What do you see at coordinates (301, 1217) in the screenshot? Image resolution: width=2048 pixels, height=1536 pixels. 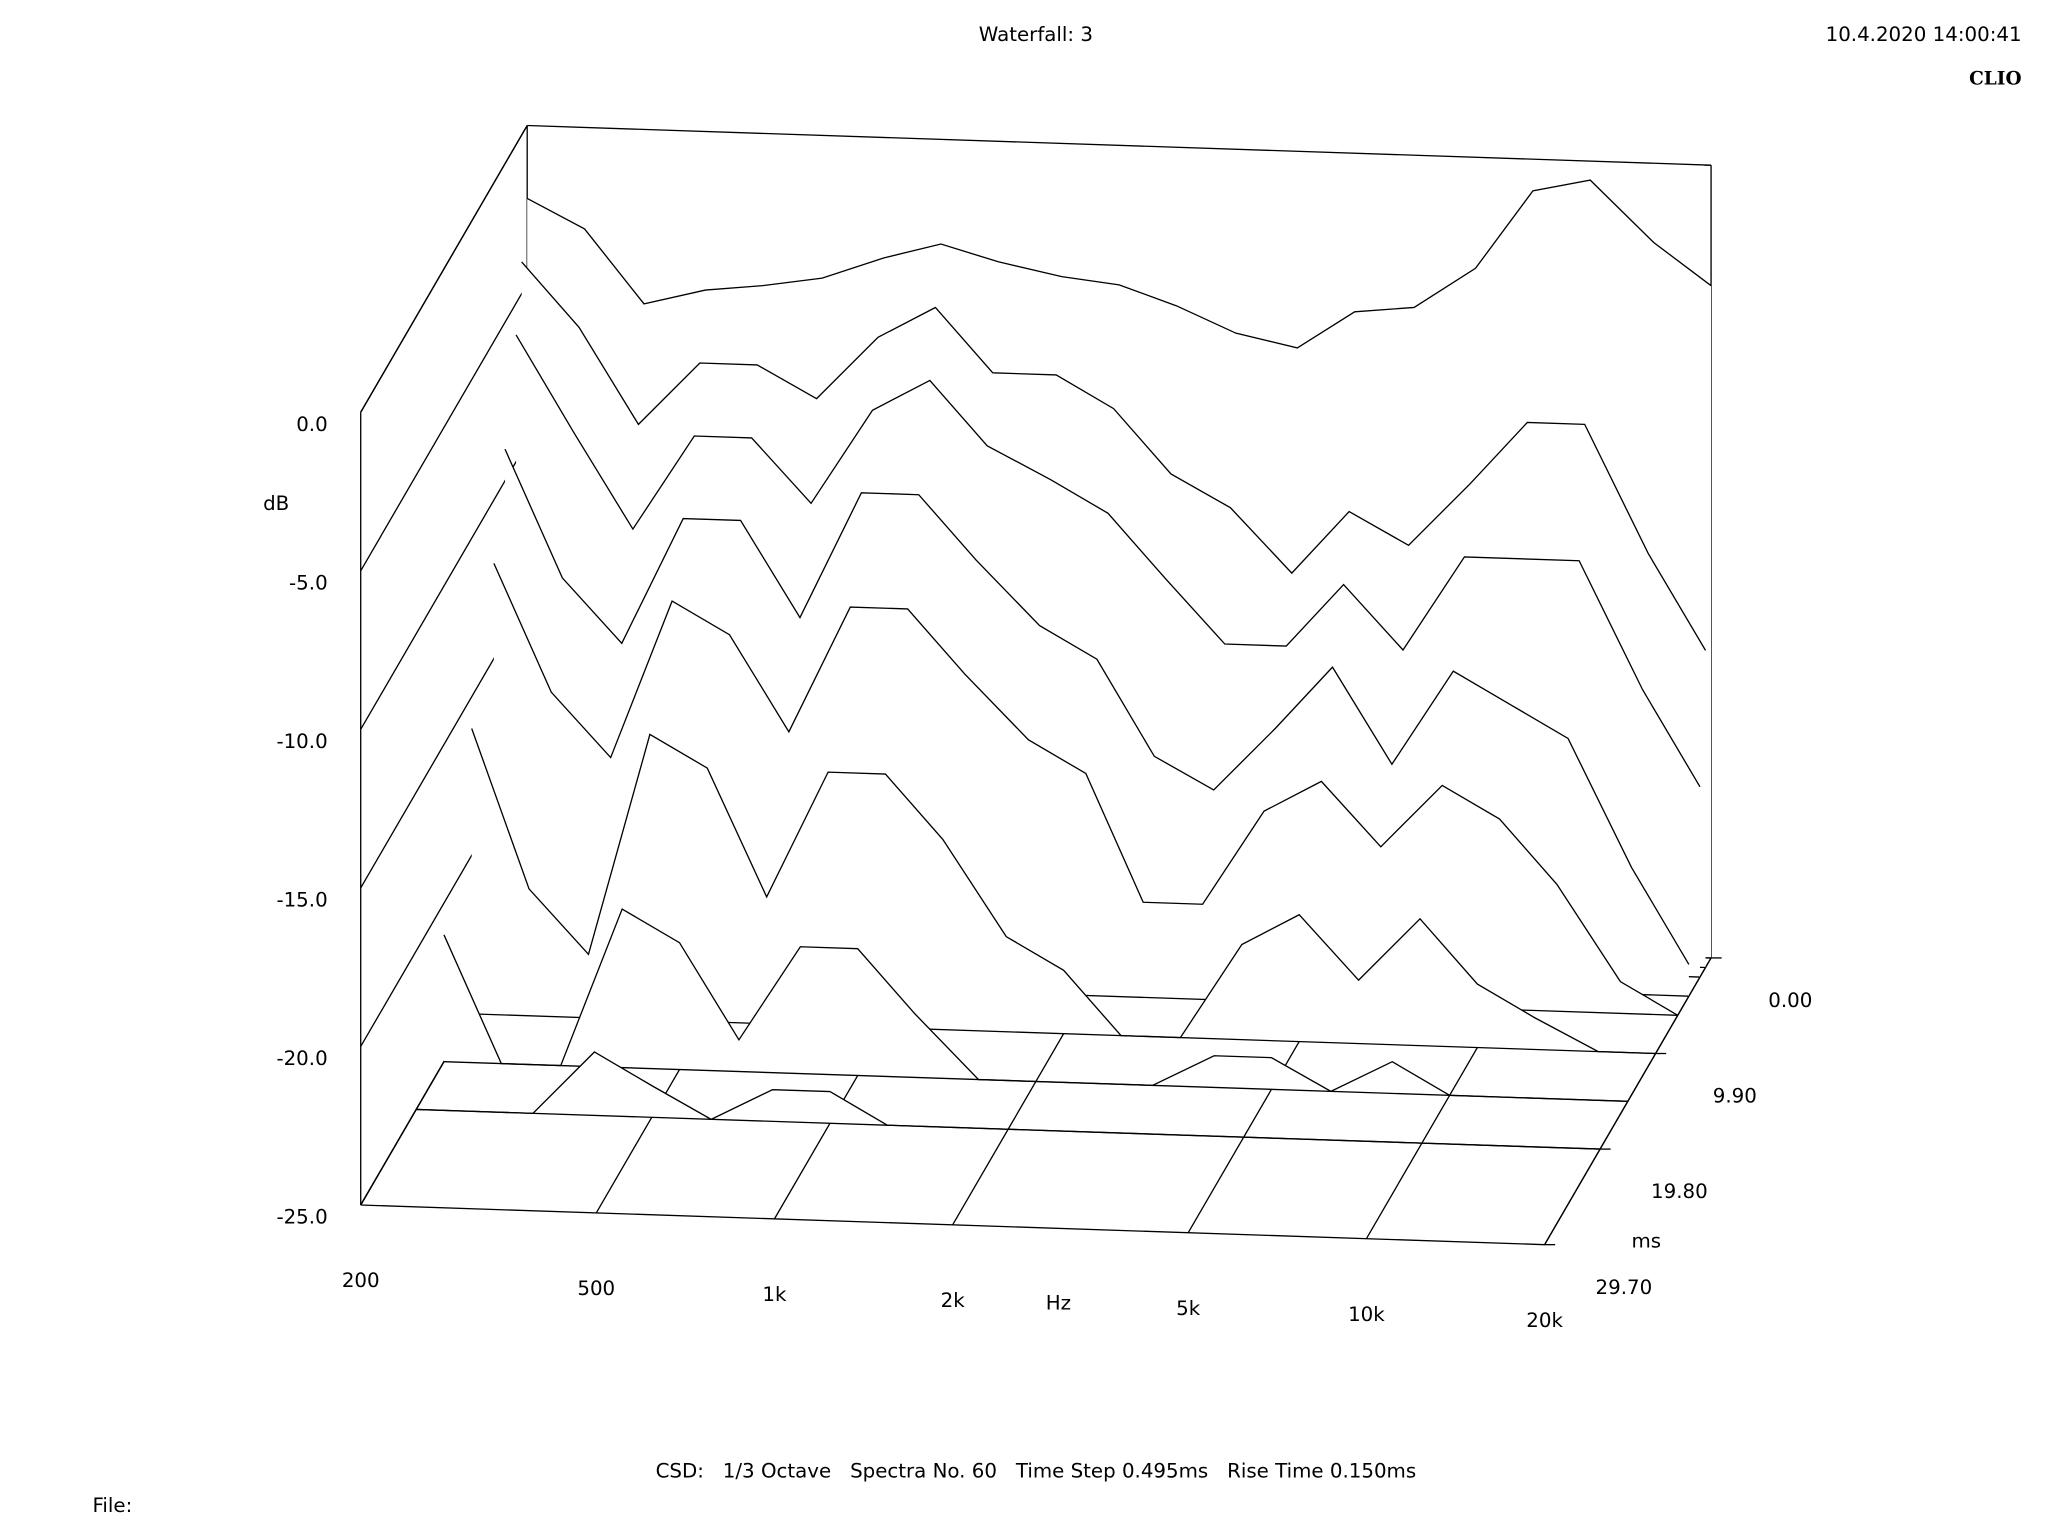 I see `y-tick-label: -25.0` at bounding box center [301, 1217].